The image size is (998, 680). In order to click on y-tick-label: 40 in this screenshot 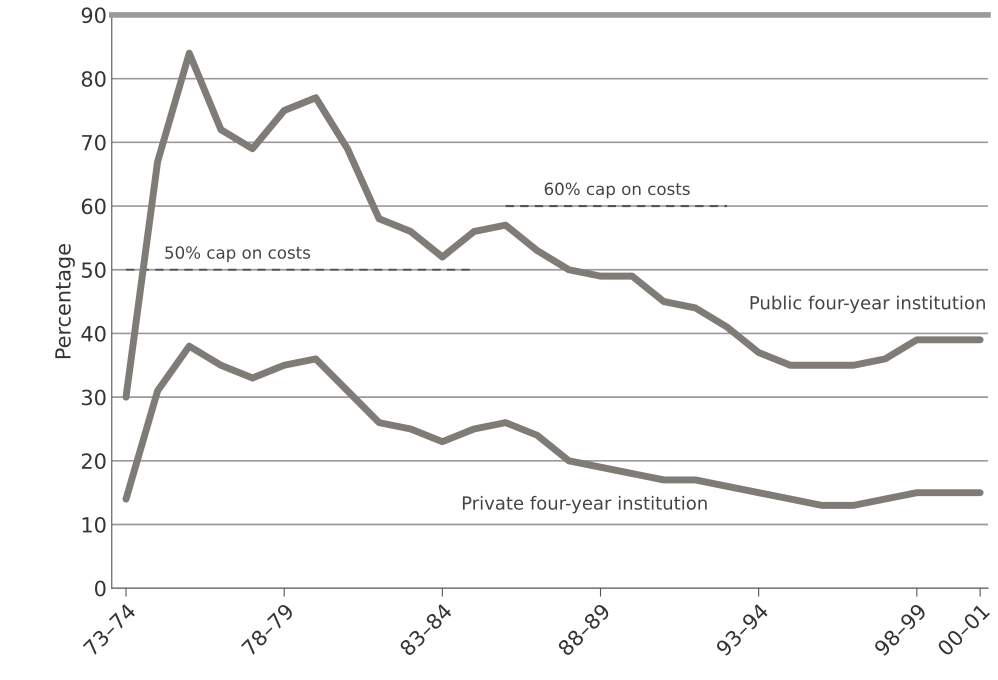, I will do `click(93, 334)`.